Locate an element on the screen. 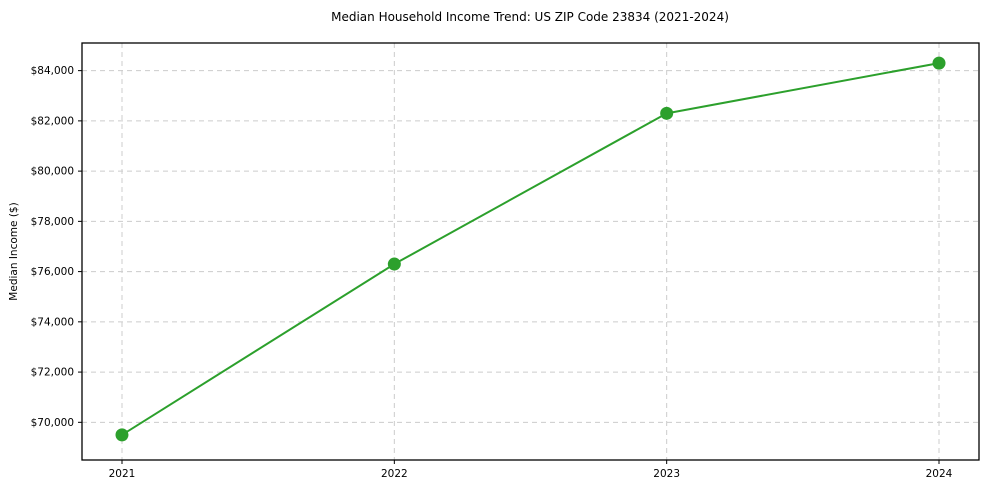 The height and width of the screenshot is (490, 989). y-tick-label: $72,000 is located at coordinates (52, 373).